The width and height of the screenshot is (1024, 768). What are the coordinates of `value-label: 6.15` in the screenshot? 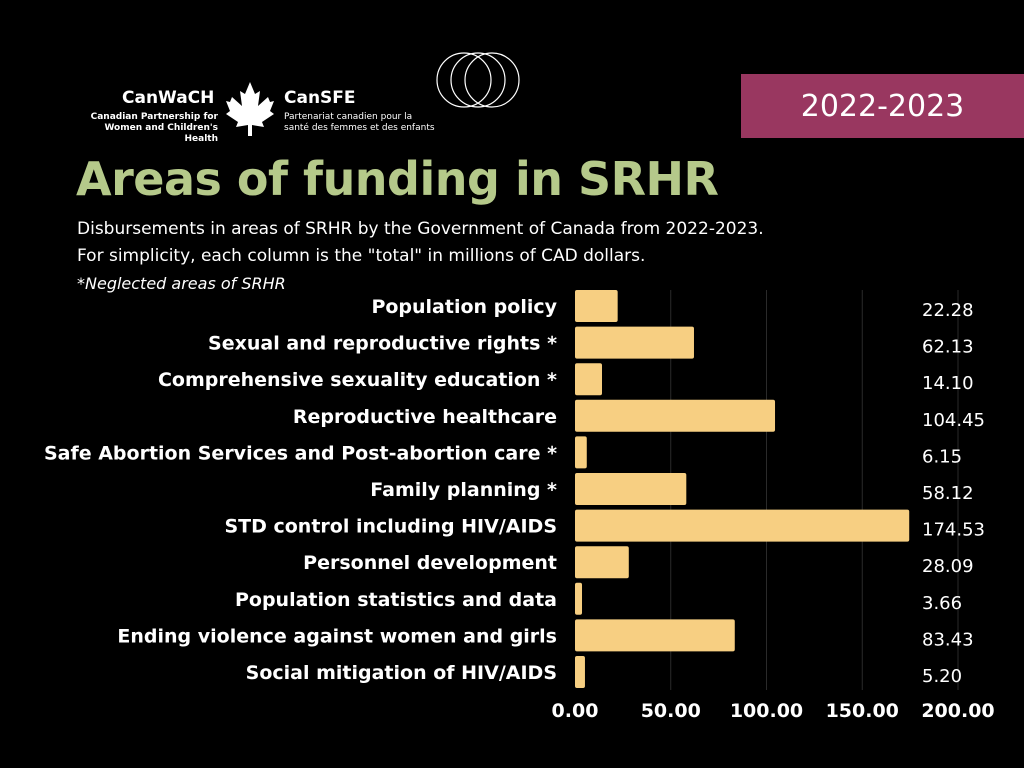 It's located at (942, 456).